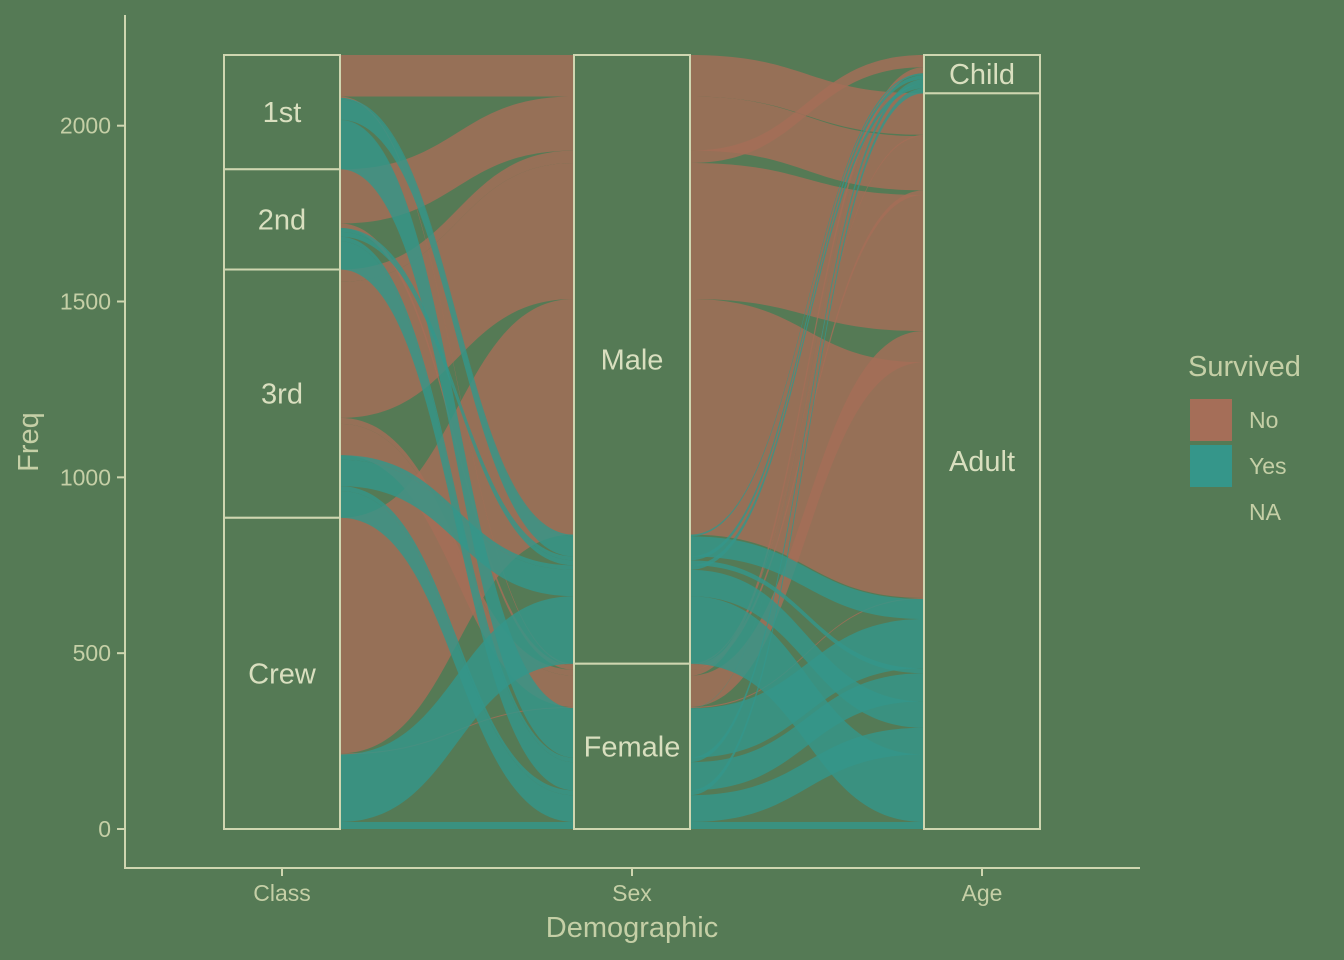  I want to click on stratum-label-male: Male, so click(632, 360).